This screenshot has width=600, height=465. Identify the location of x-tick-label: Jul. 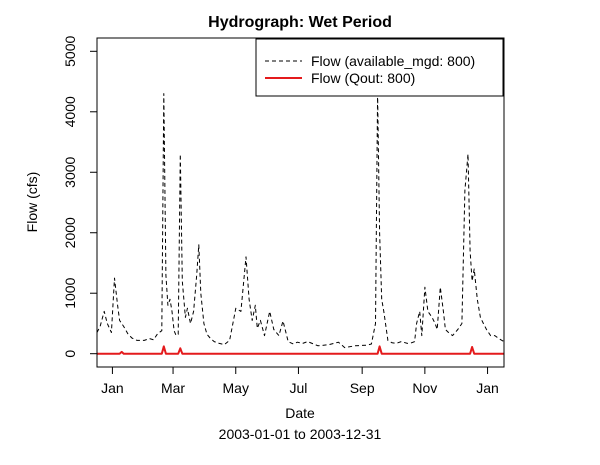
(298, 388).